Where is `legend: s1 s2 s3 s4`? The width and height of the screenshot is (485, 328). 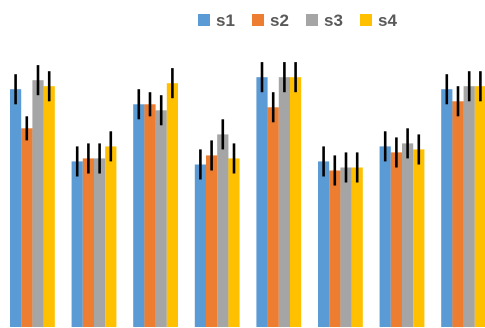 legend: s1 s2 s3 s4 is located at coordinates (297, 20).